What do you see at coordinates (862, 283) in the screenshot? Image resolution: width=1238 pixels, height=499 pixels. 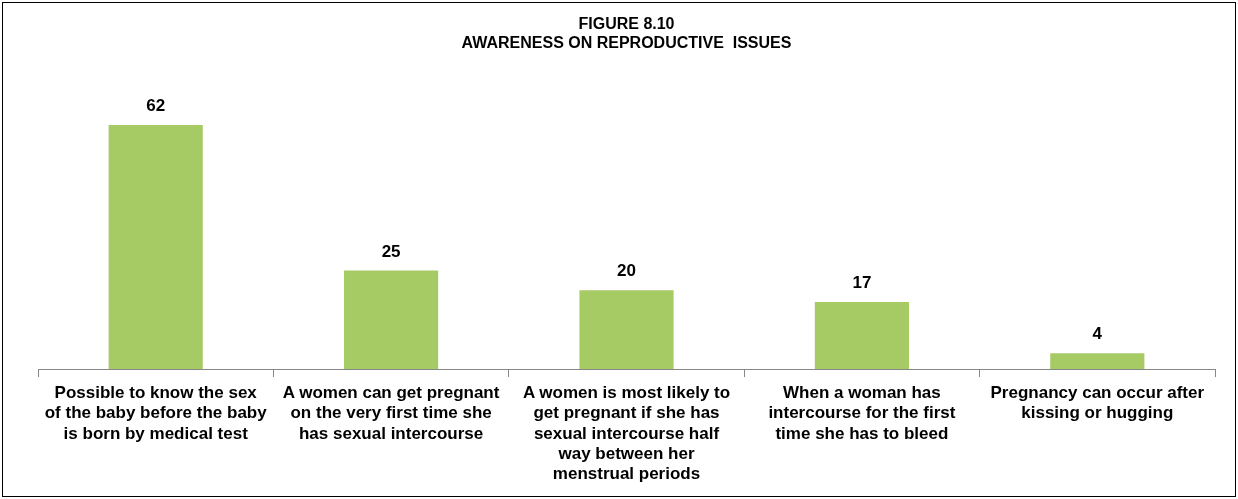 I see `data-label: 17` at bounding box center [862, 283].